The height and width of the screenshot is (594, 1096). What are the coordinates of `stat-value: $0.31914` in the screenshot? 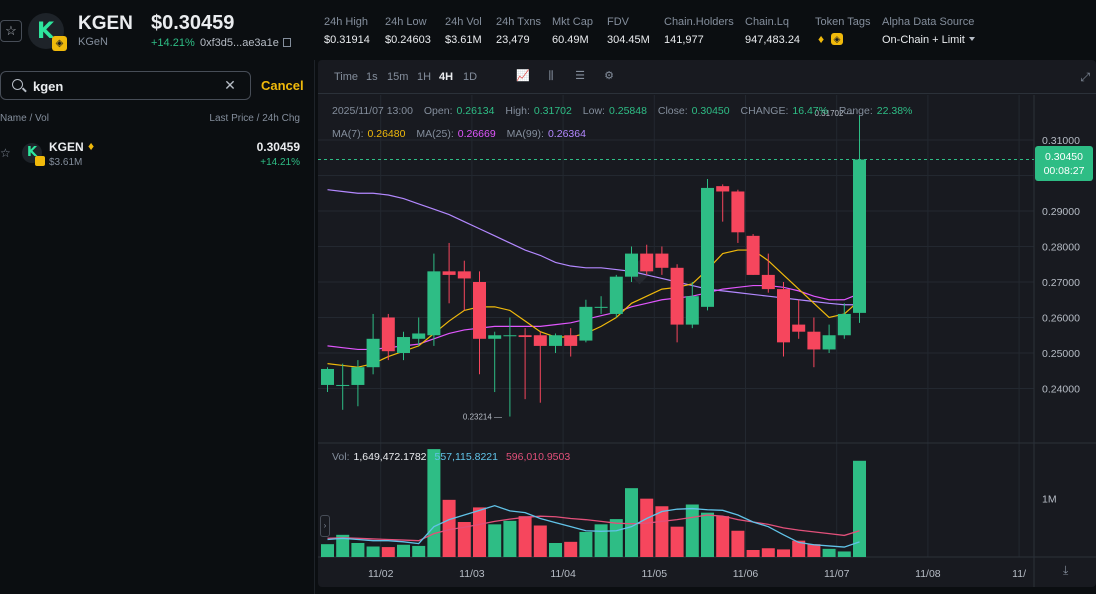 It's located at (347, 40).